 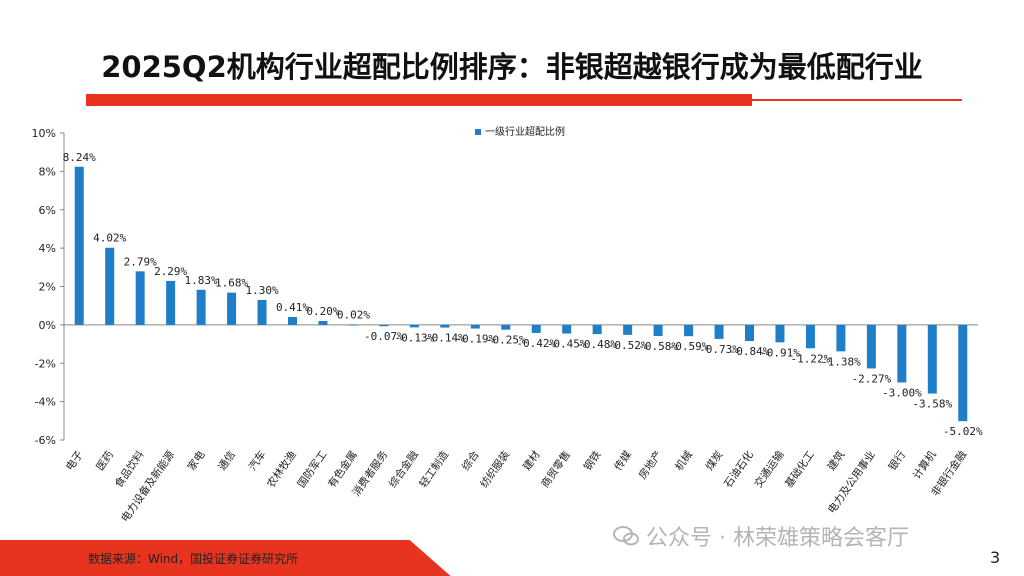 What do you see at coordinates (799, 469) in the screenshot?
I see `category-label-24: 基础化工` at bounding box center [799, 469].